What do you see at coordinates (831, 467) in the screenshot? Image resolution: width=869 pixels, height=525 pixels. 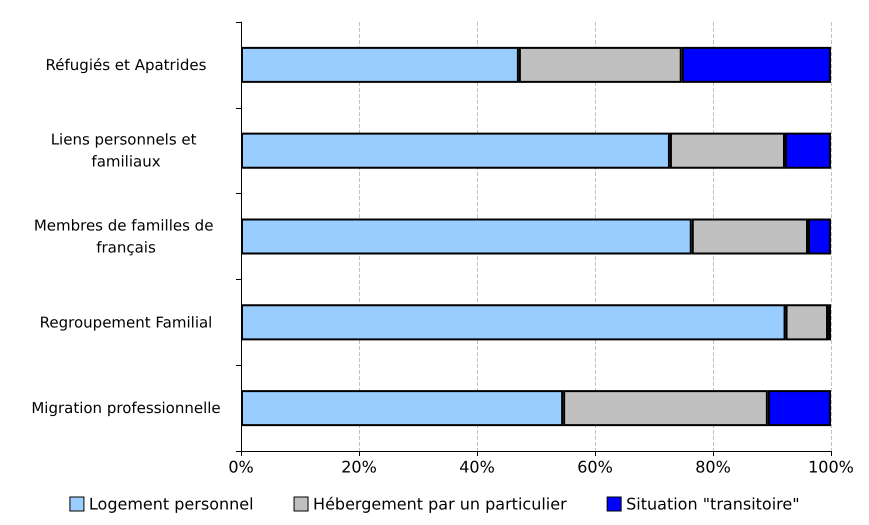 I see `x-tick-label: 100%` at bounding box center [831, 467].